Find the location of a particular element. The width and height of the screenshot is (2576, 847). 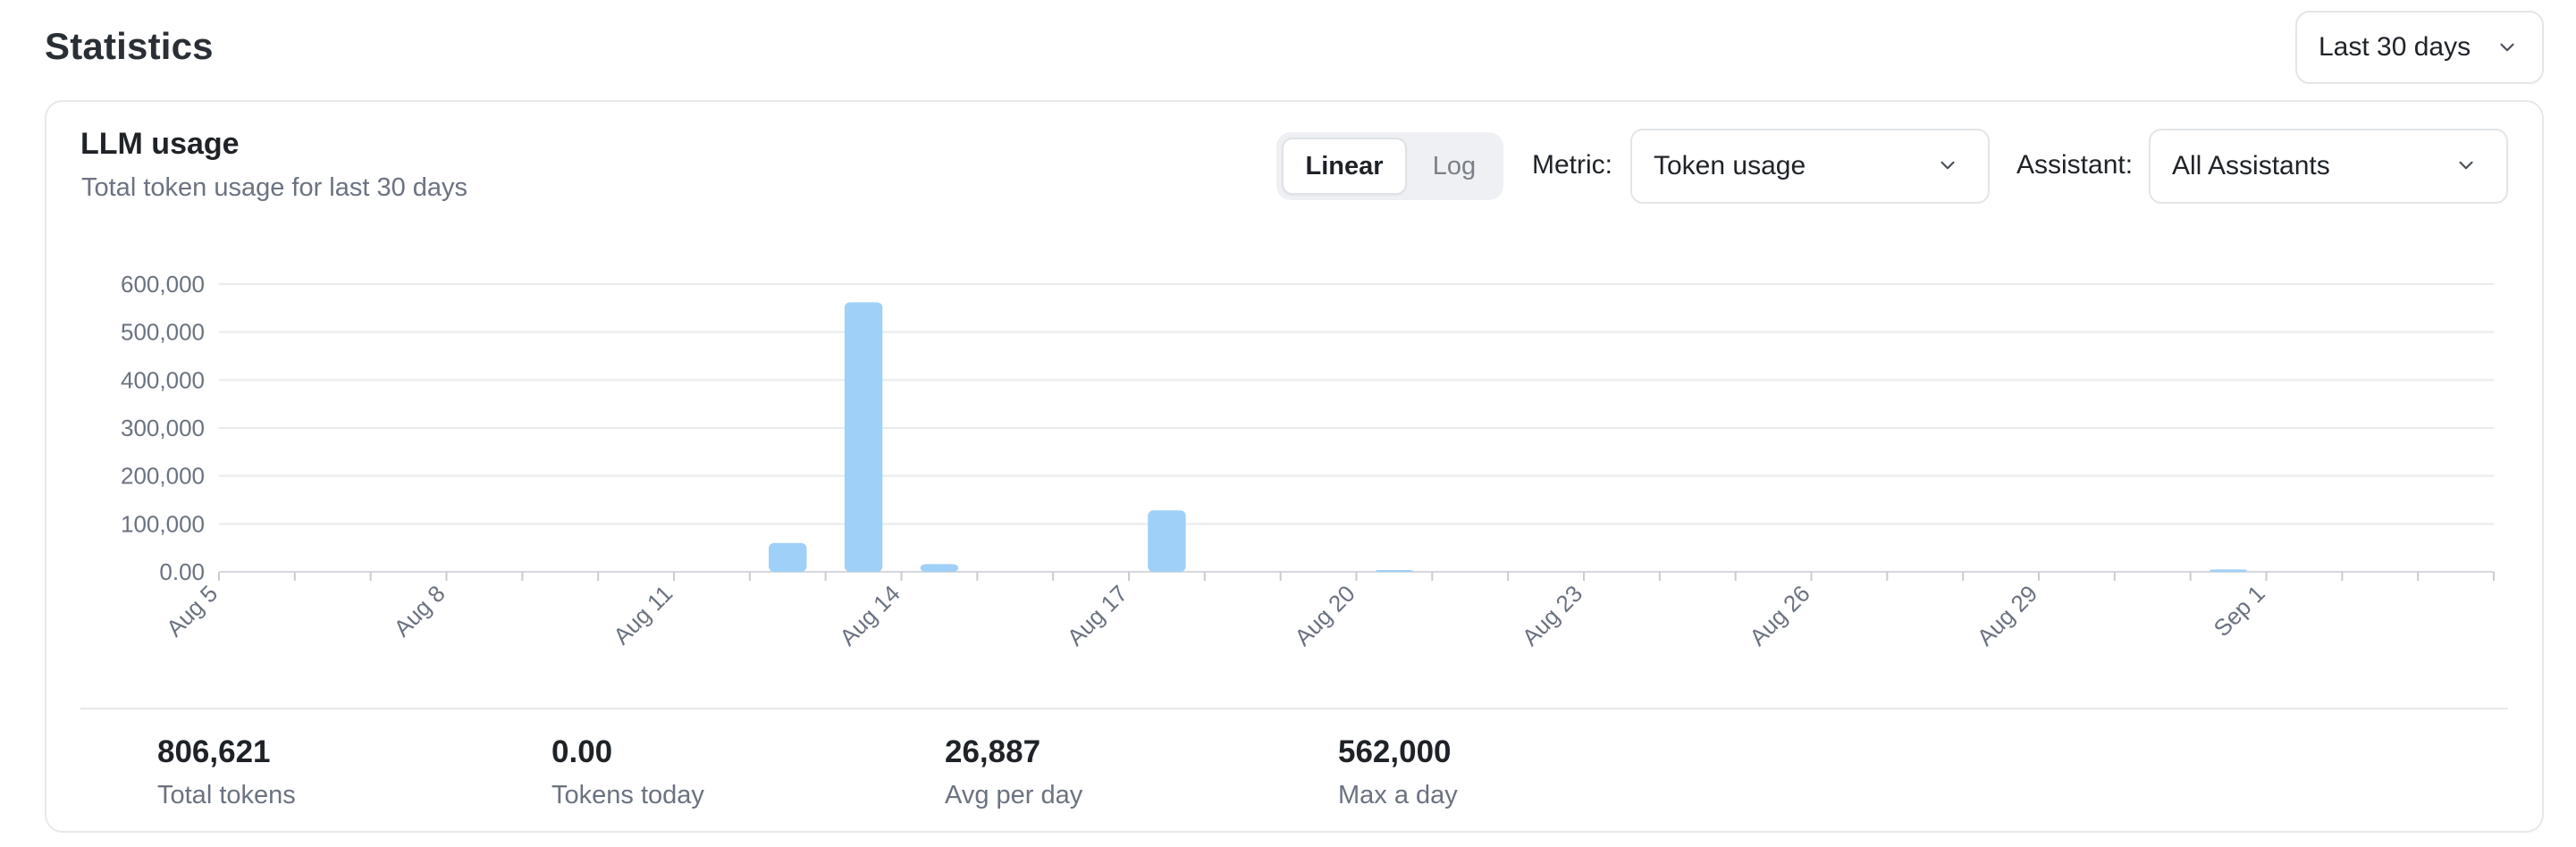

assistant-select: All Assistants is located at coordinates (2329, 167).